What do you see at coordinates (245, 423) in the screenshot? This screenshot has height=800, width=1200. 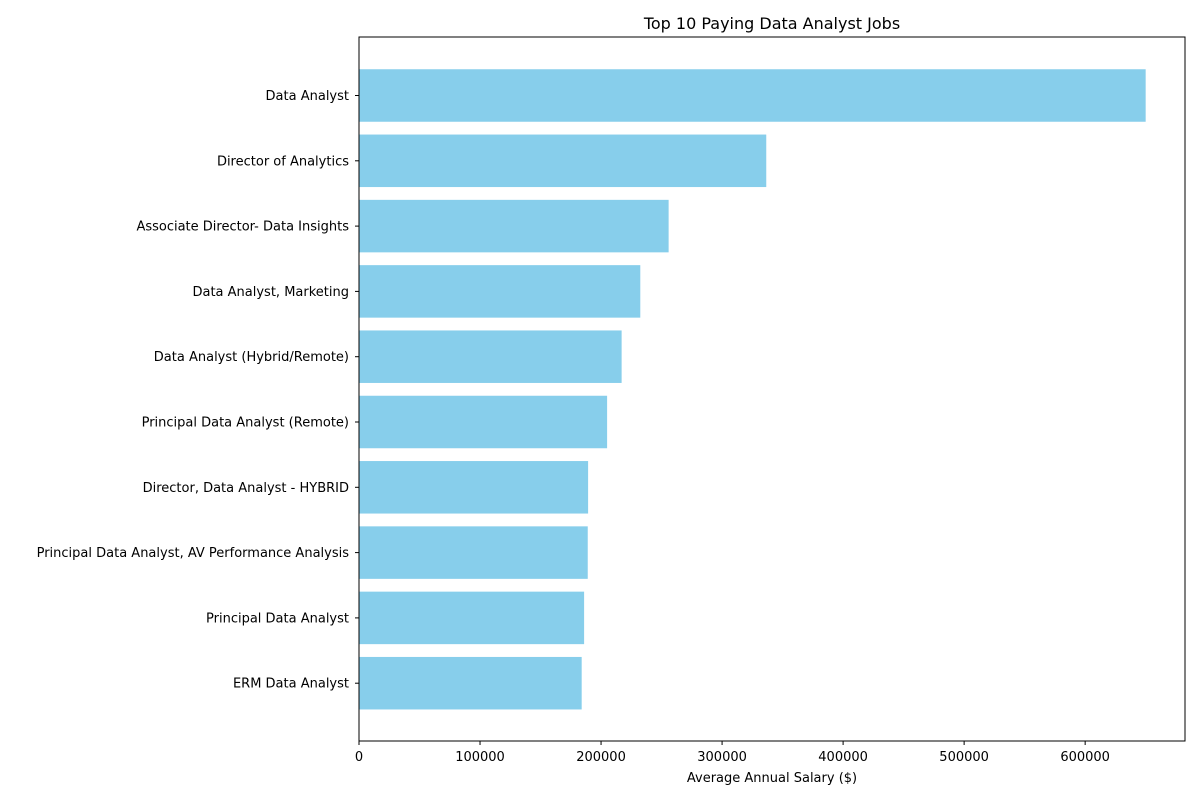 I see `y-tick-label: Principal Data Analyst (Remote)` at bounding box center [245, 423].